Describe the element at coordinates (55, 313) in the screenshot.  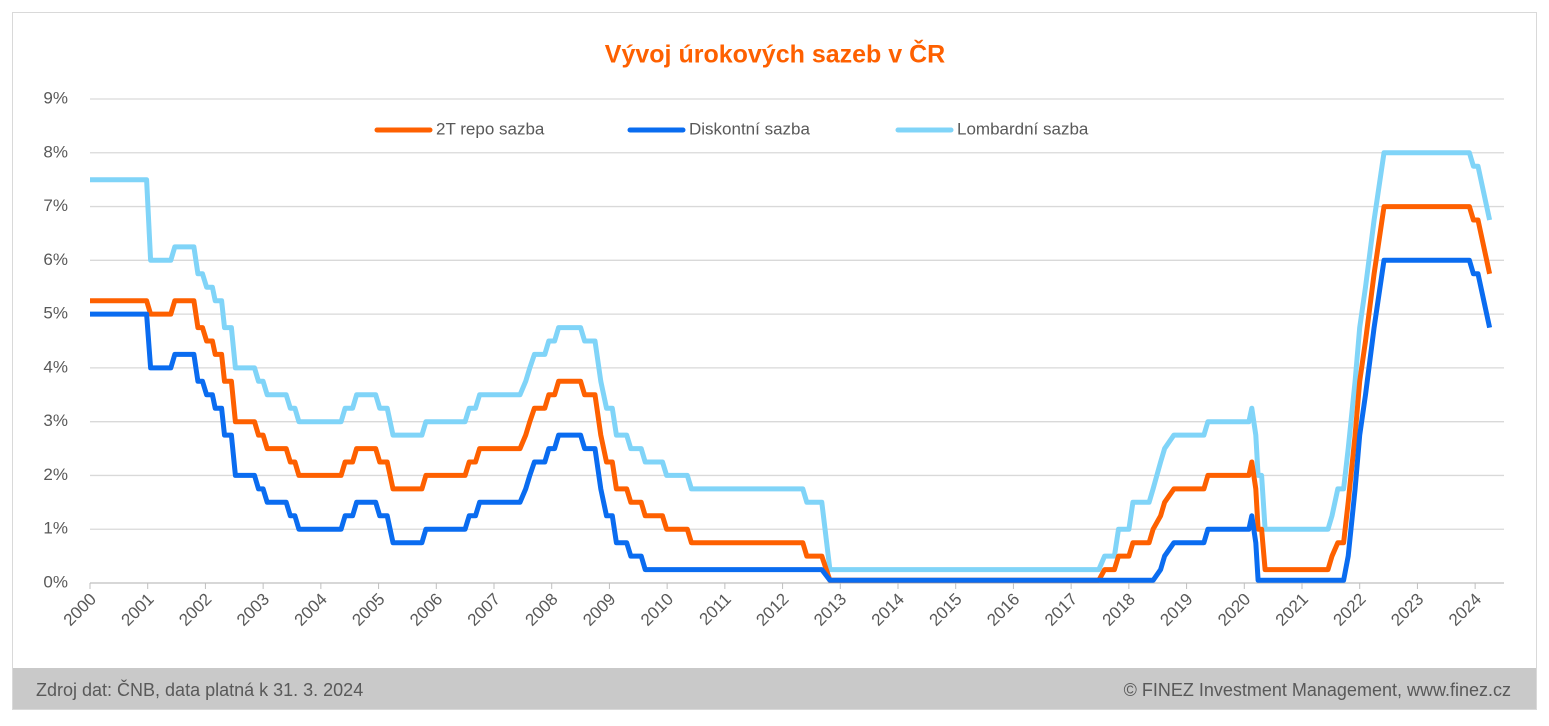
I see `y-tick-label: 5%` at that location.